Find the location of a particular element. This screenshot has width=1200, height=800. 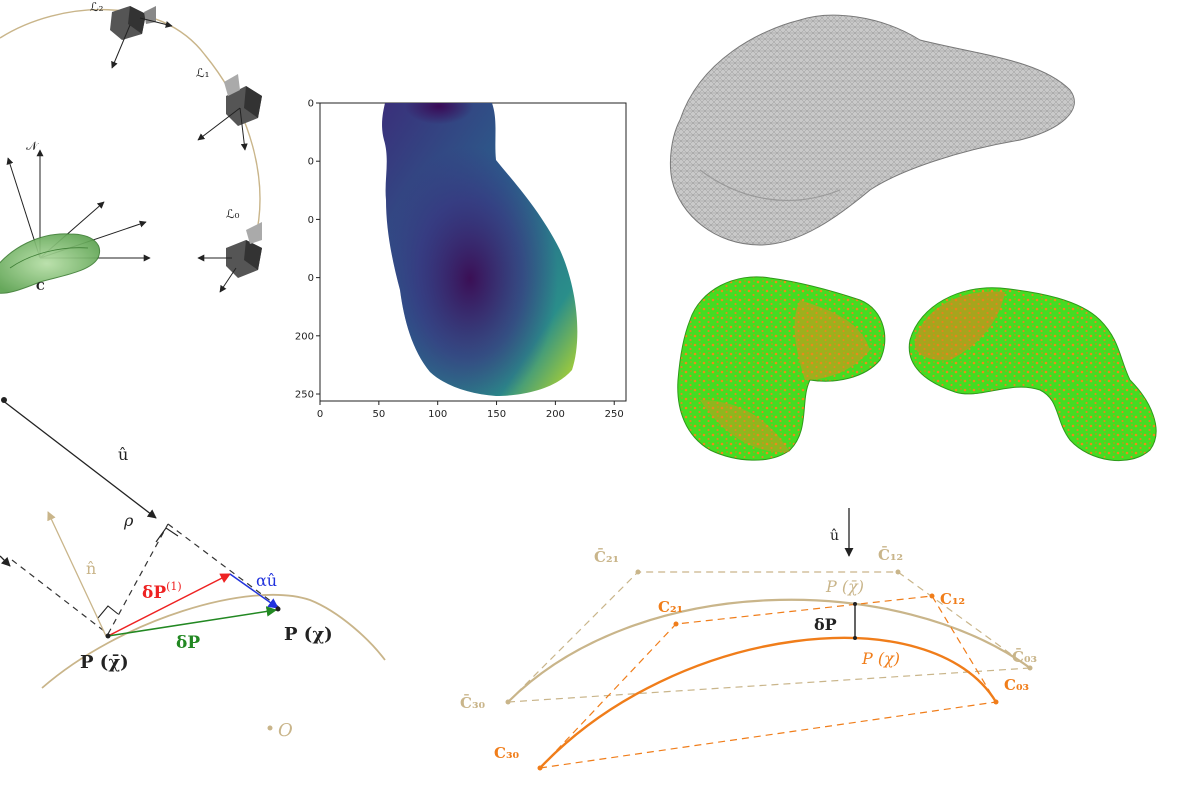

bezier-delta-p-label: δP is located at coordinates (825, 624).